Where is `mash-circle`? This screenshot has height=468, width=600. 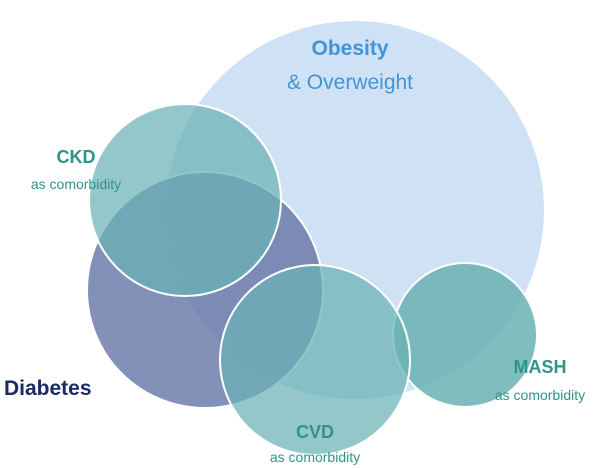 mash-circle is located at coordinates (465, 335).